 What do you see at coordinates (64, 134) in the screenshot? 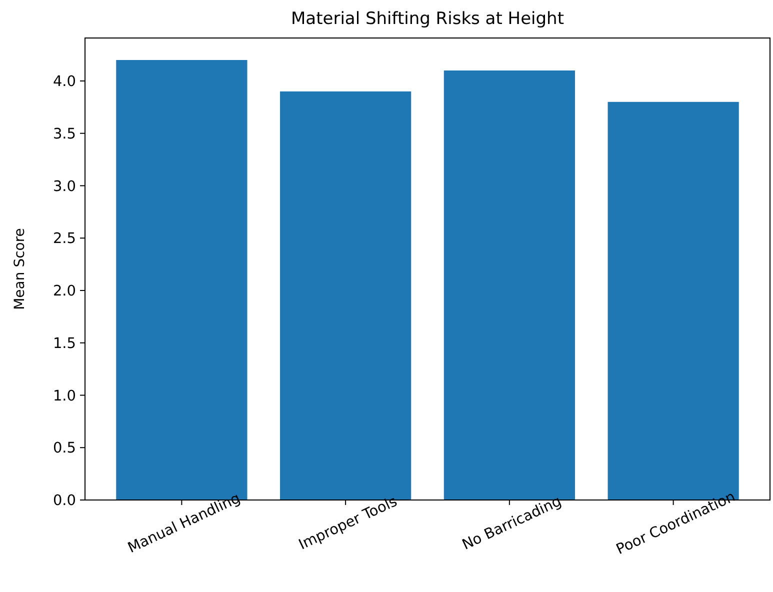
I see `y-tick-label: 3.5` at bounding box center [64, 134].